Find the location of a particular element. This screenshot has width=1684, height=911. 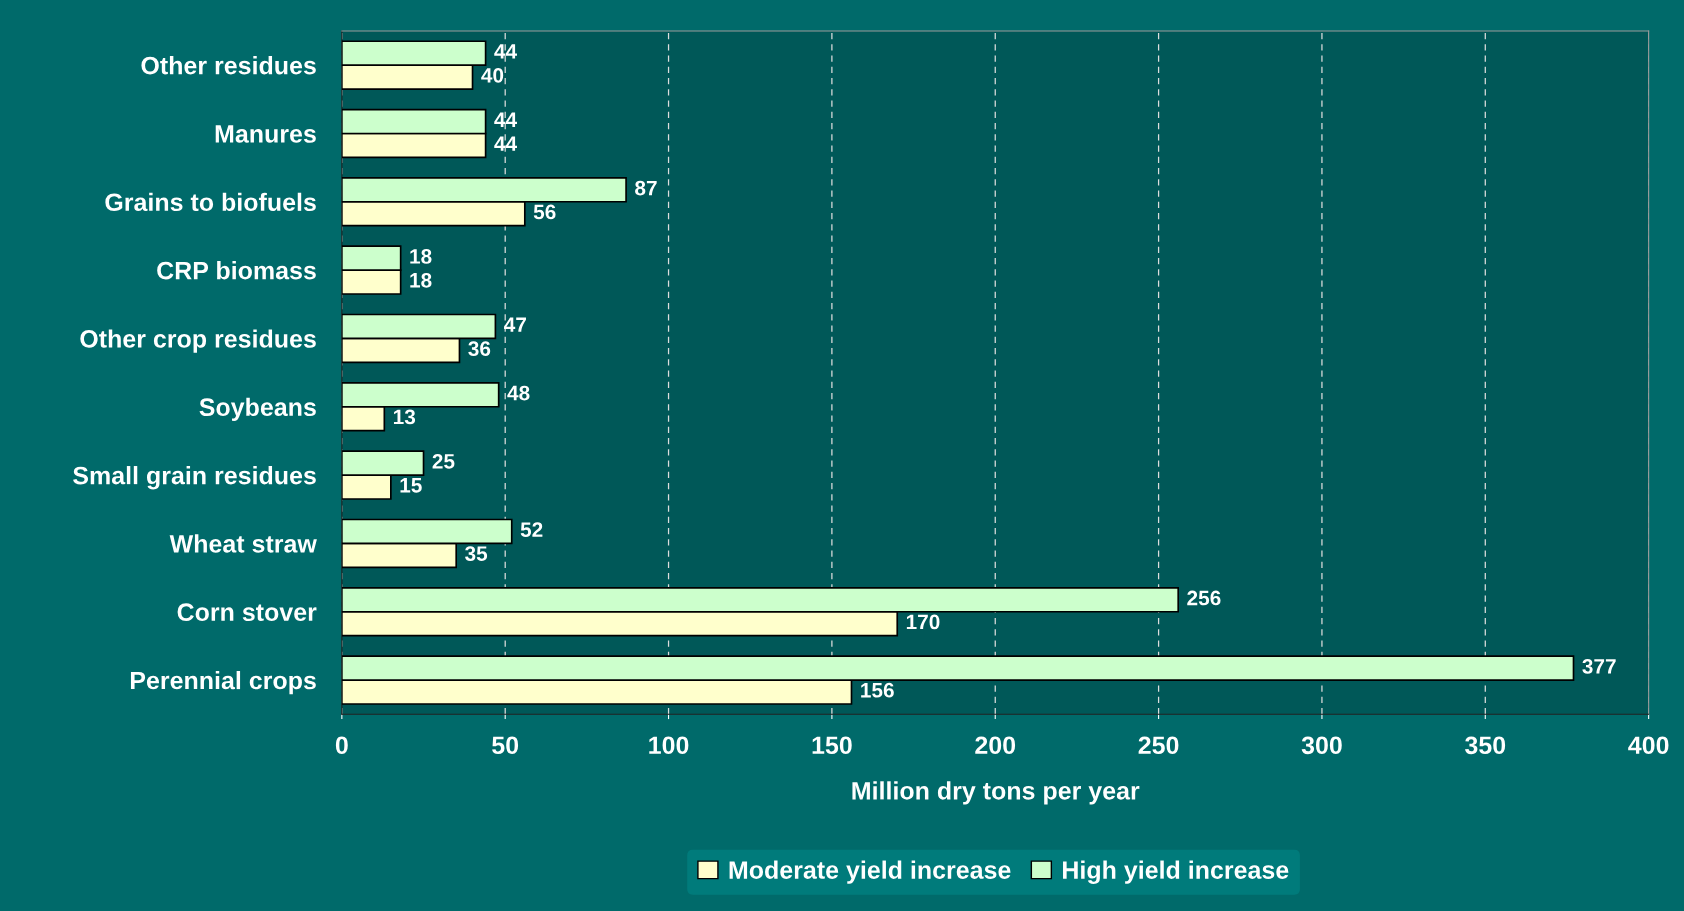

data-label: 170 is located at coordinates (923, 622).